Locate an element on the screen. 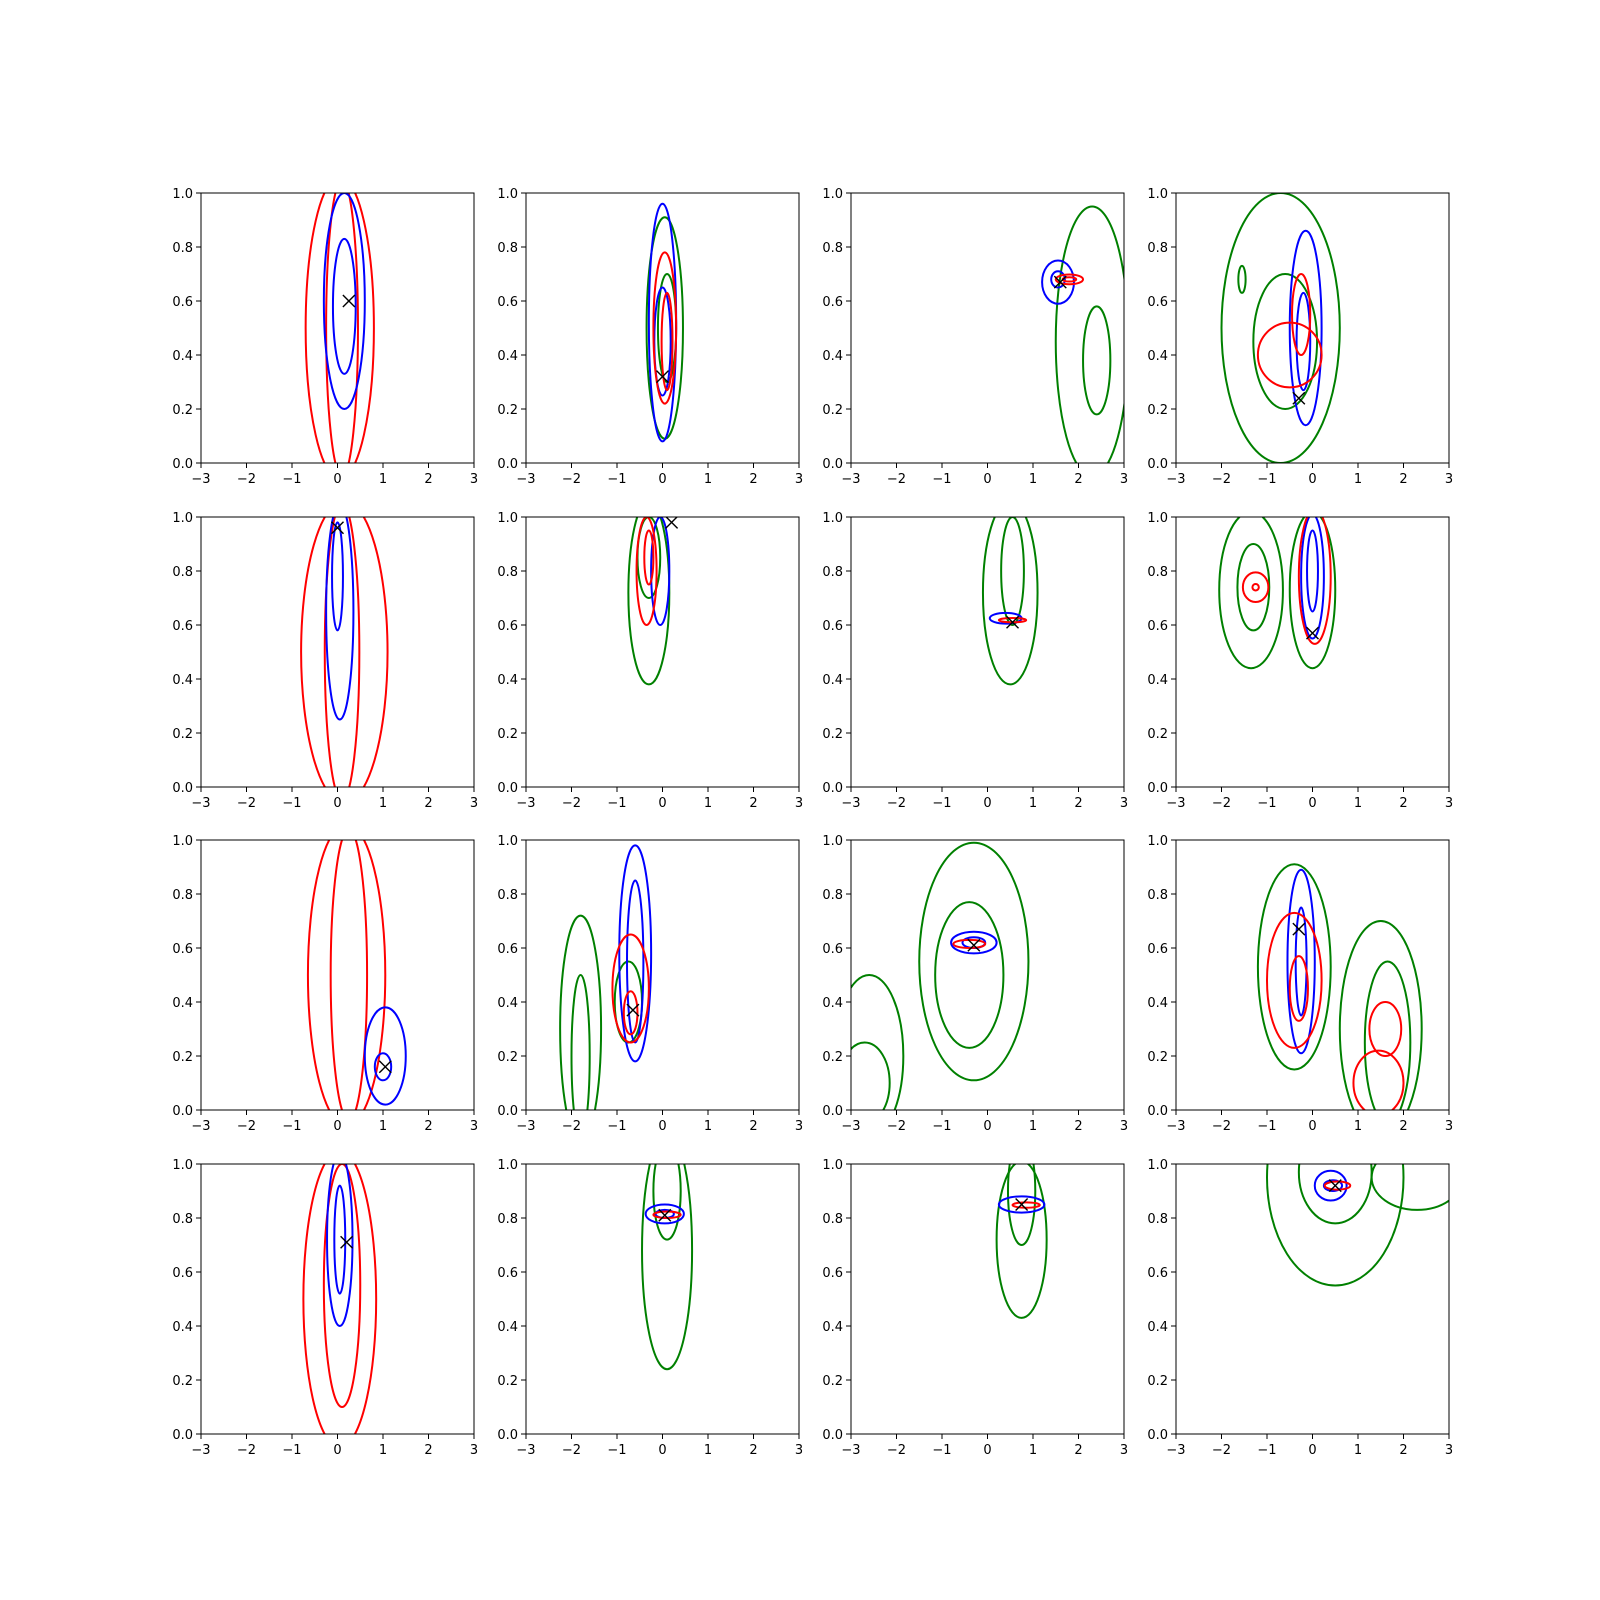 This screenshot has height=1600, width=1600. panel-r3-c1: −3 −2 −1 0 1 2 3 0.0 0.2 0.4 0.6 0.8 1.0 is located at coordinates (650, 1308).